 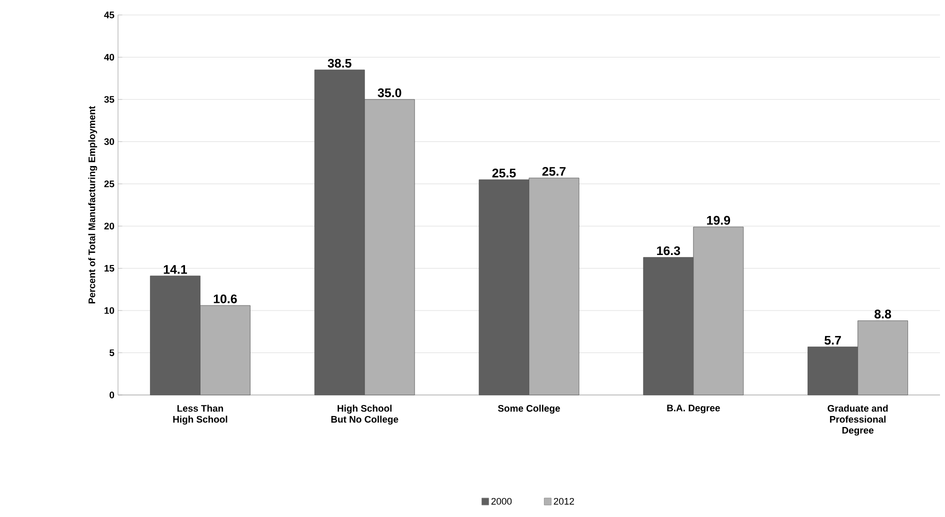 I want to click on data-label: 8.8, so click(x=883, y=314).